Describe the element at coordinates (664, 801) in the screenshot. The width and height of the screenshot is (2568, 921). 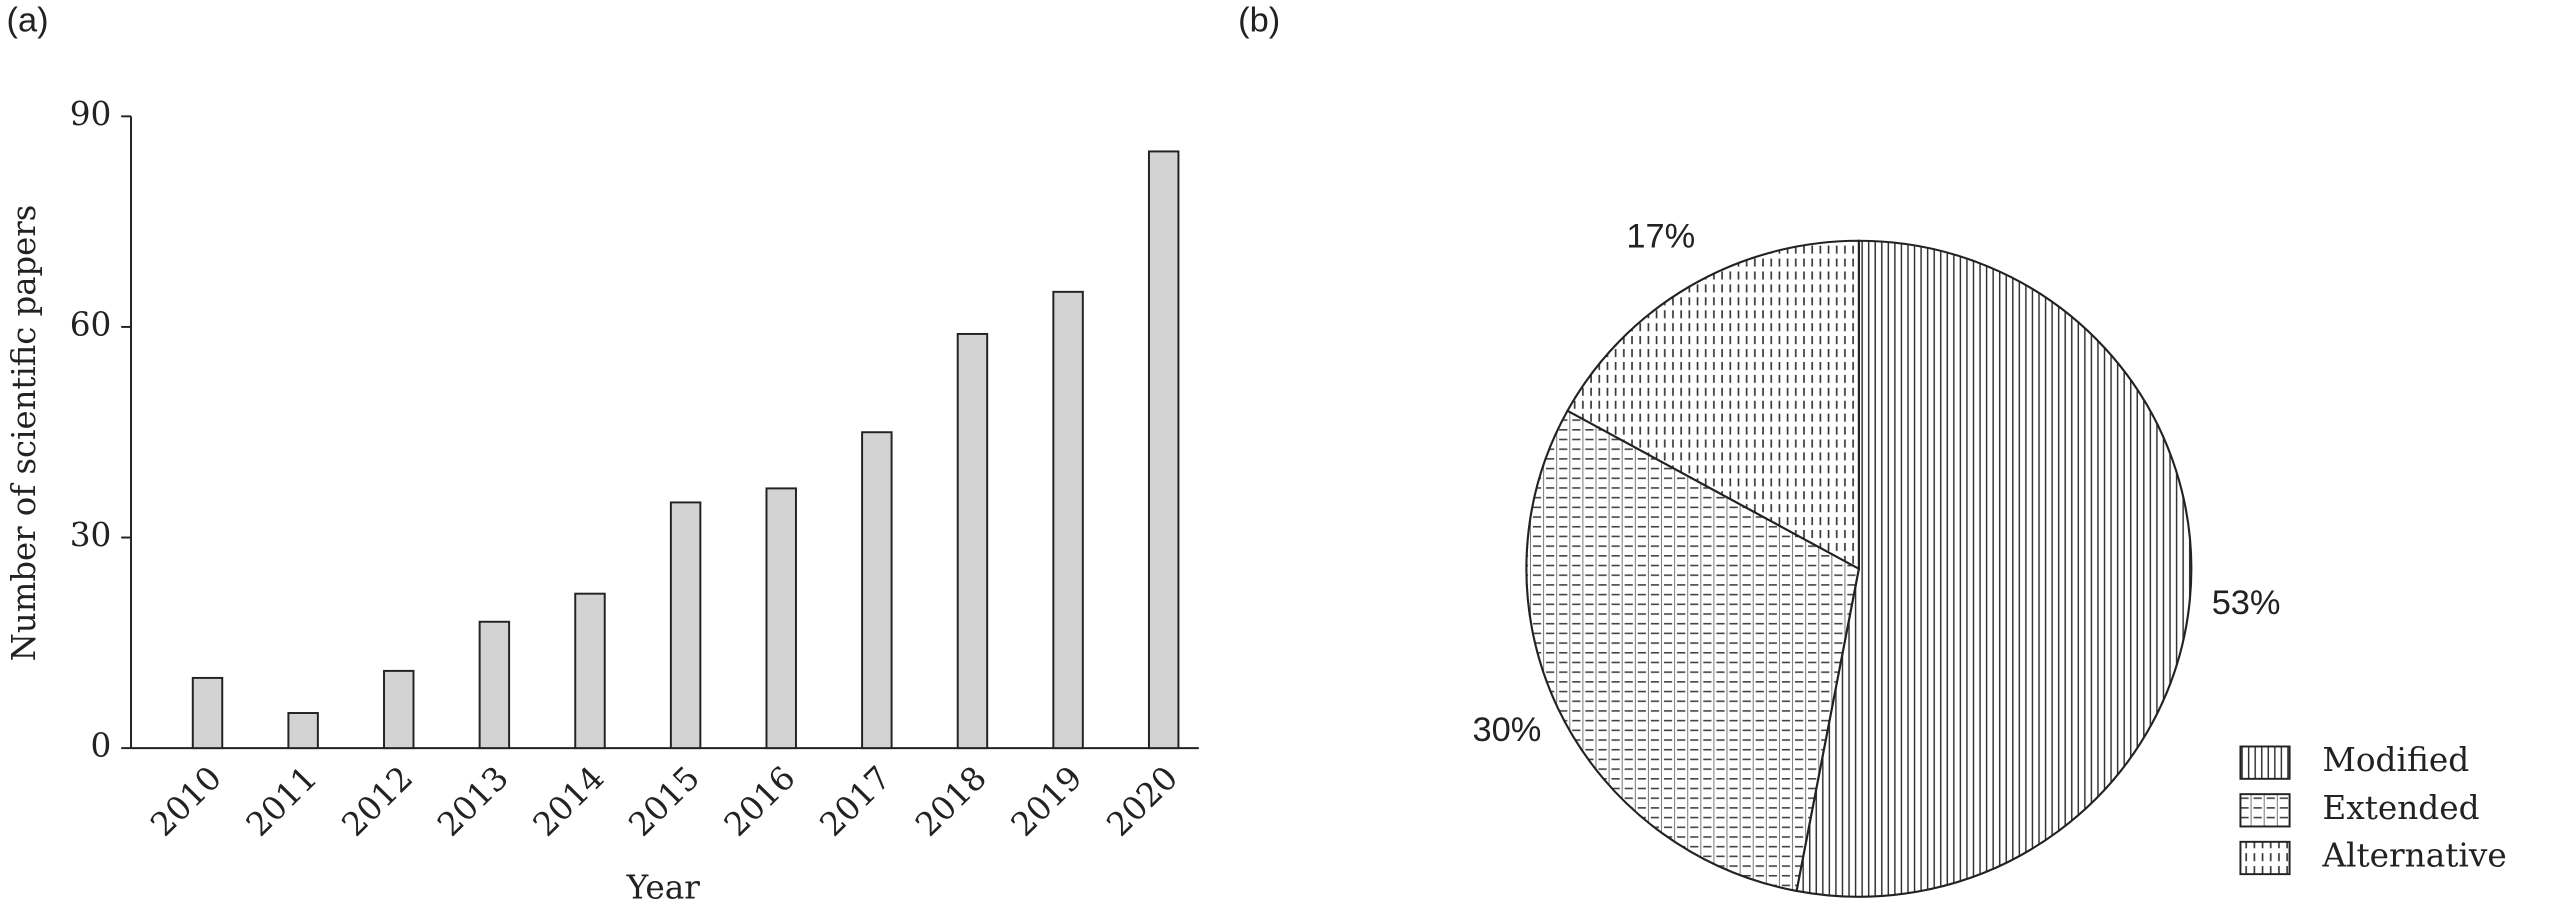
I see `x-tick-label: 2015` at that location.